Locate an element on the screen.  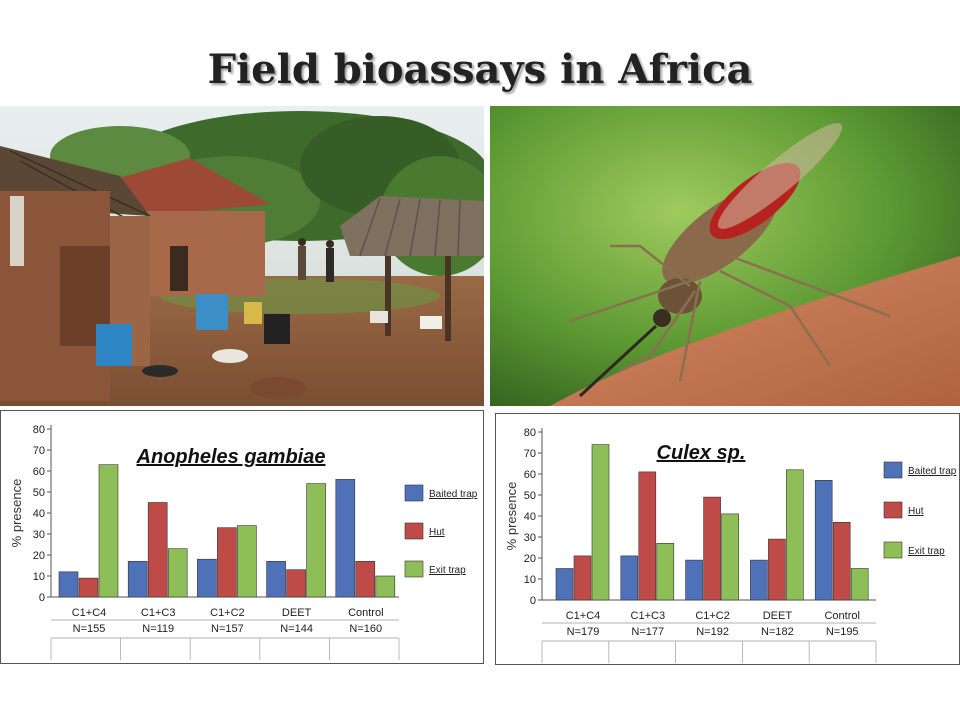
sample-size-label: N=192 is located at coordinates (712, 632).